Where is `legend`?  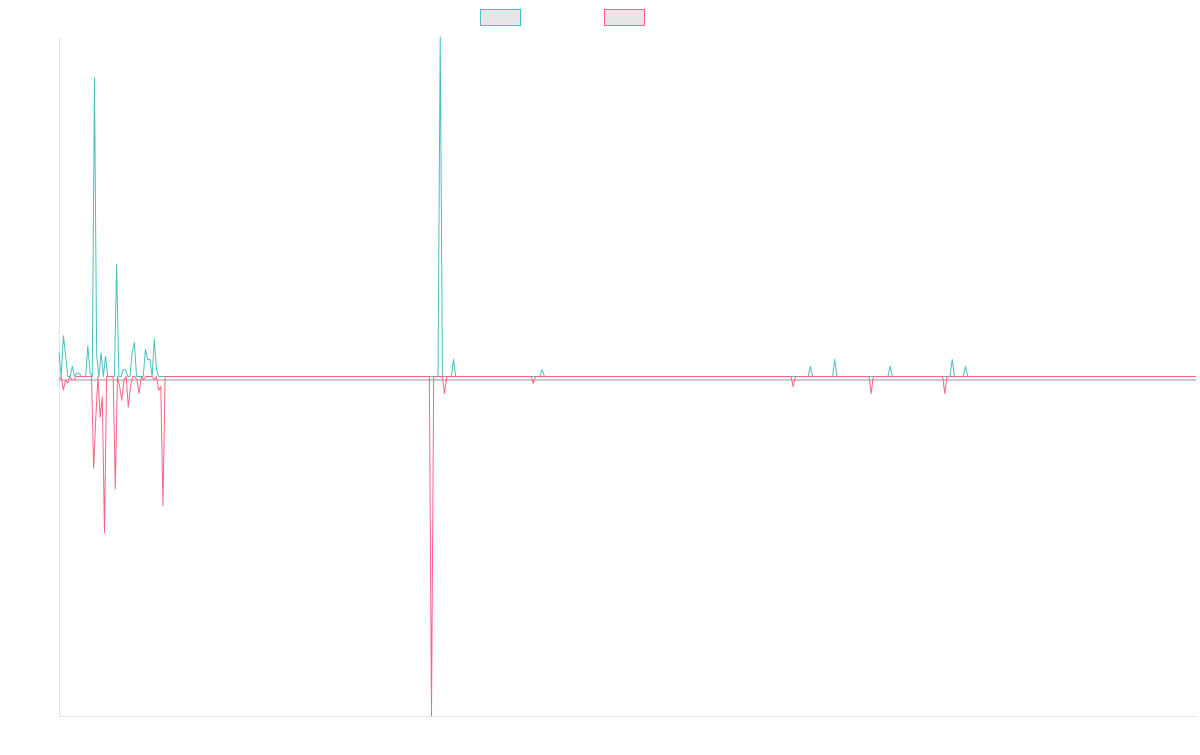
legend is located at coordinates (562, 17).